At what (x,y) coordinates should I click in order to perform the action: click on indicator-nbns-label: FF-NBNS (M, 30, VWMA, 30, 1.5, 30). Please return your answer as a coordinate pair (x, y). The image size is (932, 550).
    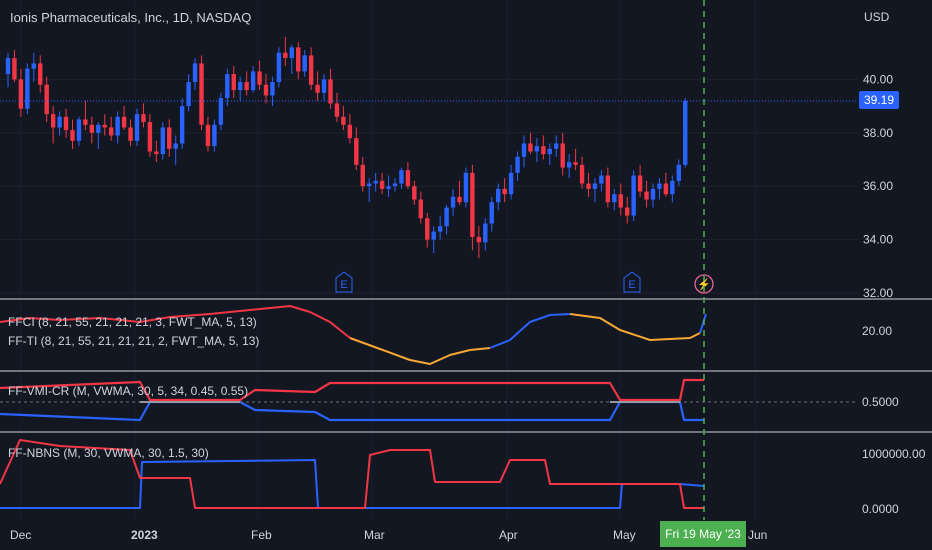
    Looking at the image, I should click on (108, 453).